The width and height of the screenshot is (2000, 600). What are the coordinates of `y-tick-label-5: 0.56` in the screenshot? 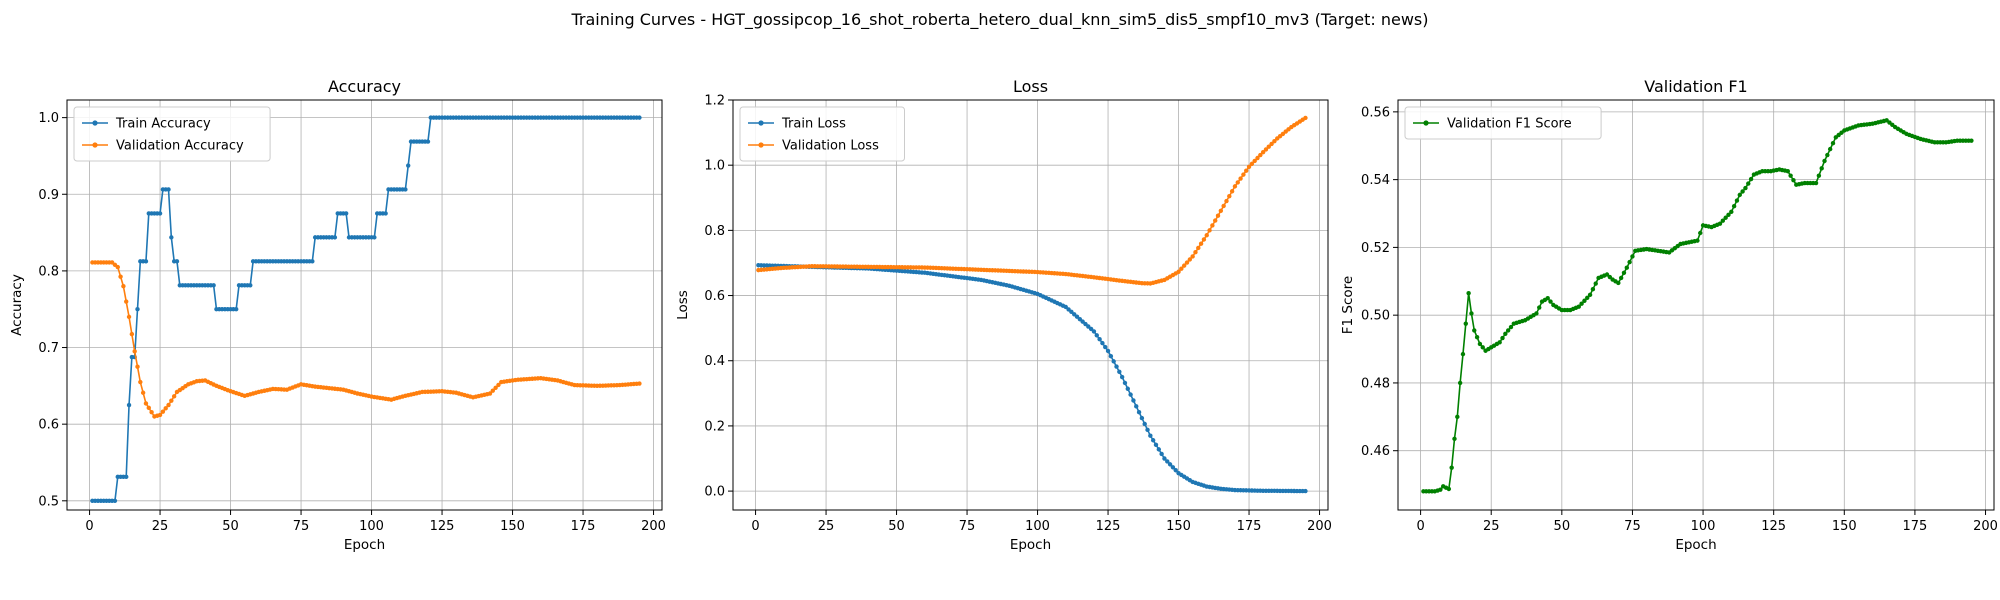 It's located at (1375, 112).